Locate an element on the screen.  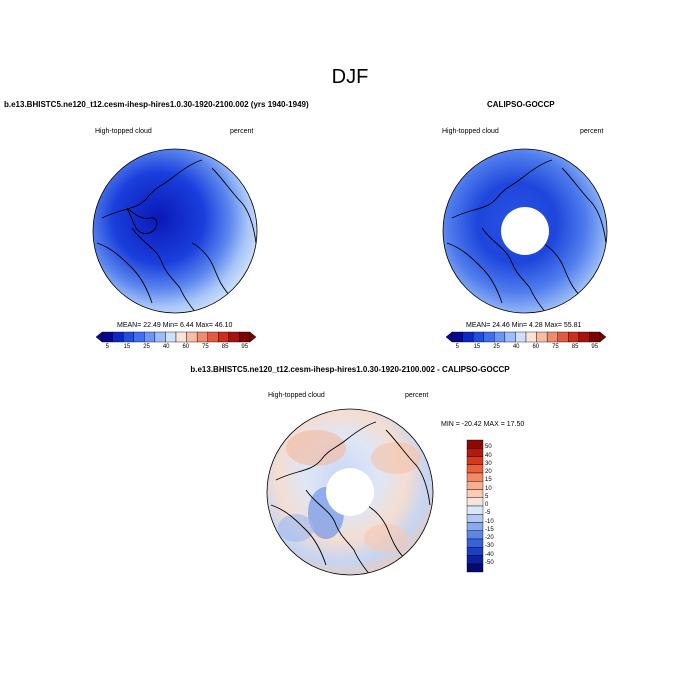
panel-2-map-border is located at coordinates (525, 231).